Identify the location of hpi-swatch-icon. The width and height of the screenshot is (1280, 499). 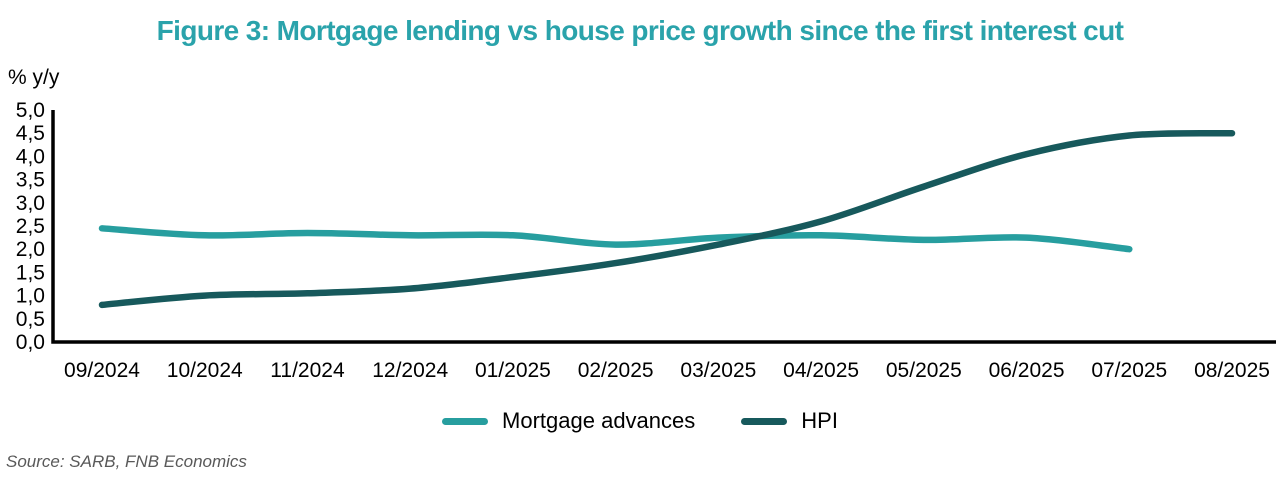
(764, 421).